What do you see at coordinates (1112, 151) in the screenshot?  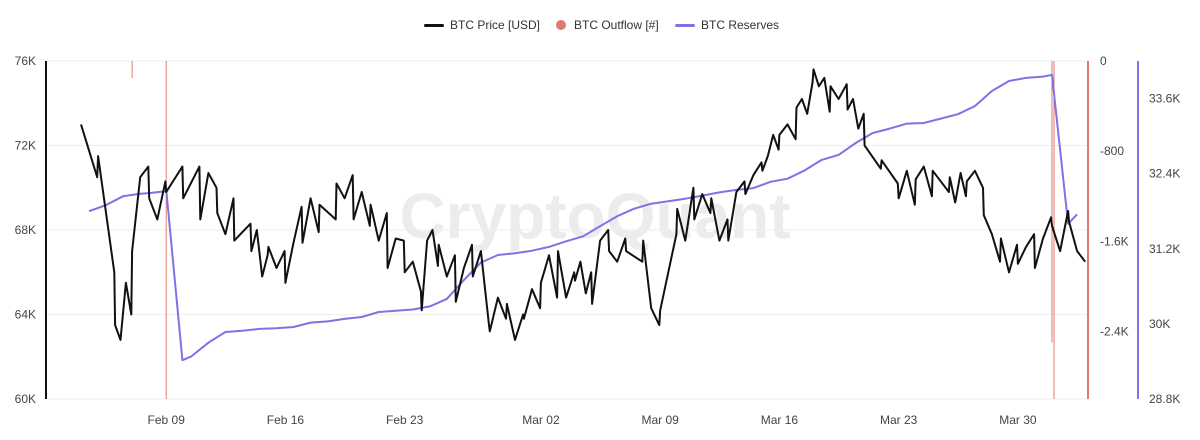 I see `outflow-tick-1: -800` at bounding box center [1112, 151].